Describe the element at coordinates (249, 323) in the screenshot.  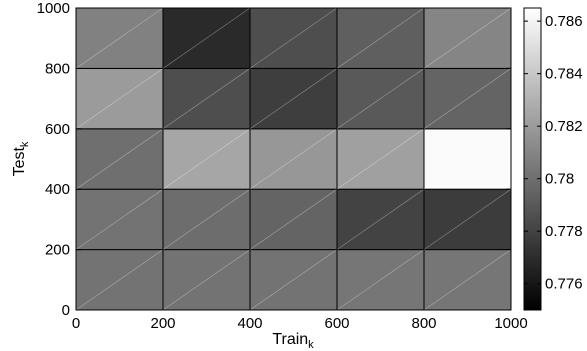
I see `x-tick-label: 400` at that location.